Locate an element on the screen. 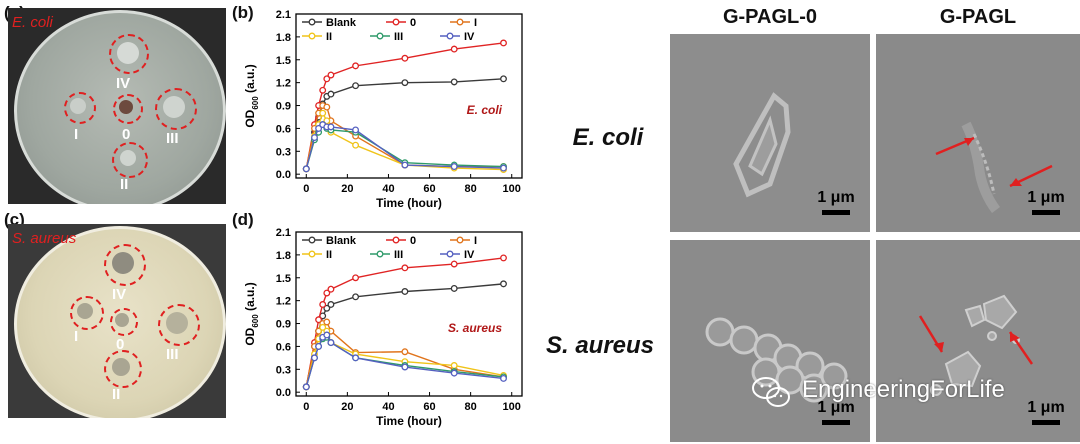 Image resolution: width=1080 pixels, height=444 pixels. spot-label: III is located at coordinates (172, 354).